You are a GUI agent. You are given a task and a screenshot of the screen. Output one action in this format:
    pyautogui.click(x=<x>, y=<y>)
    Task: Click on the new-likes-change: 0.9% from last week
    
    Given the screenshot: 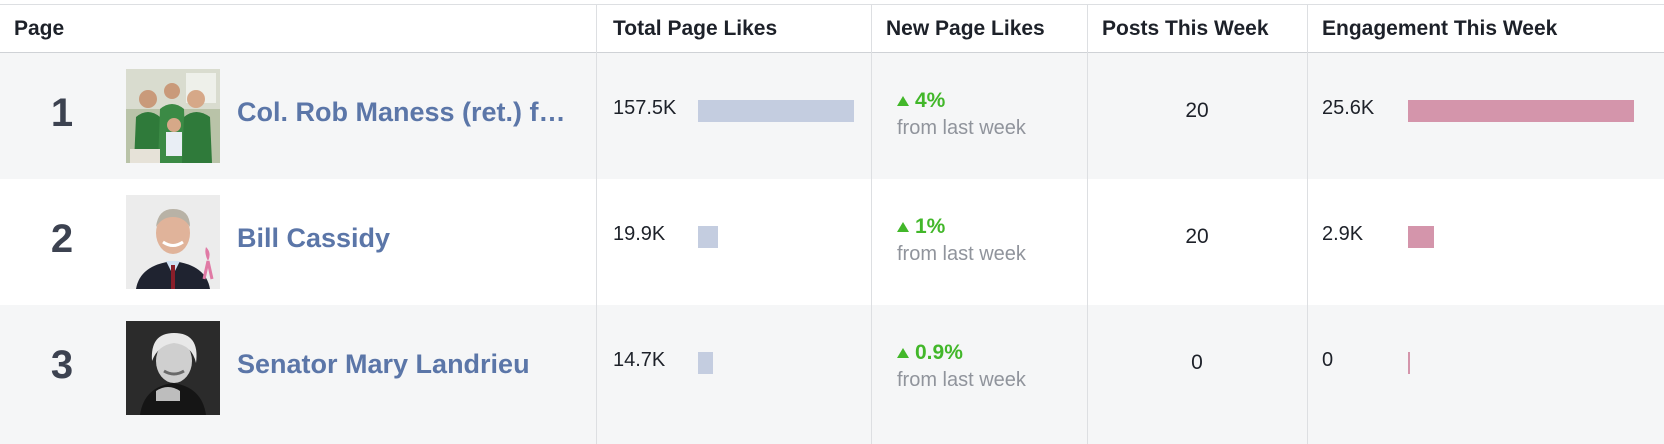 What is the action you would take?
    pyautogui.click(x=961, y=366)
    